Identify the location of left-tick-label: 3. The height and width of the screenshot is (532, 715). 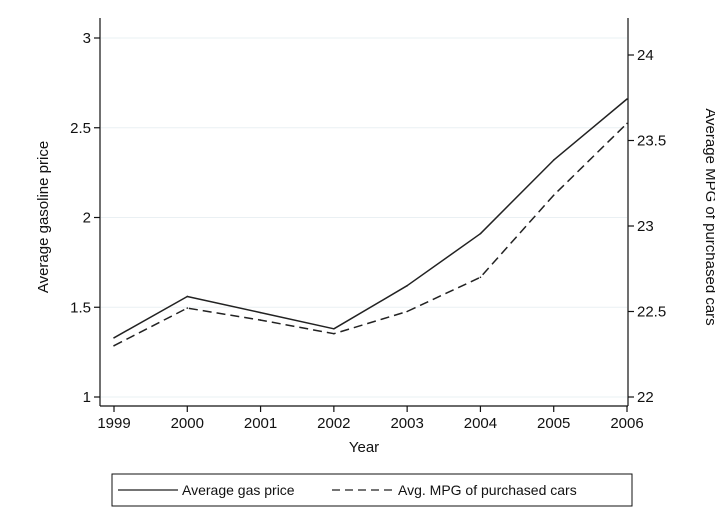
(87, 38).